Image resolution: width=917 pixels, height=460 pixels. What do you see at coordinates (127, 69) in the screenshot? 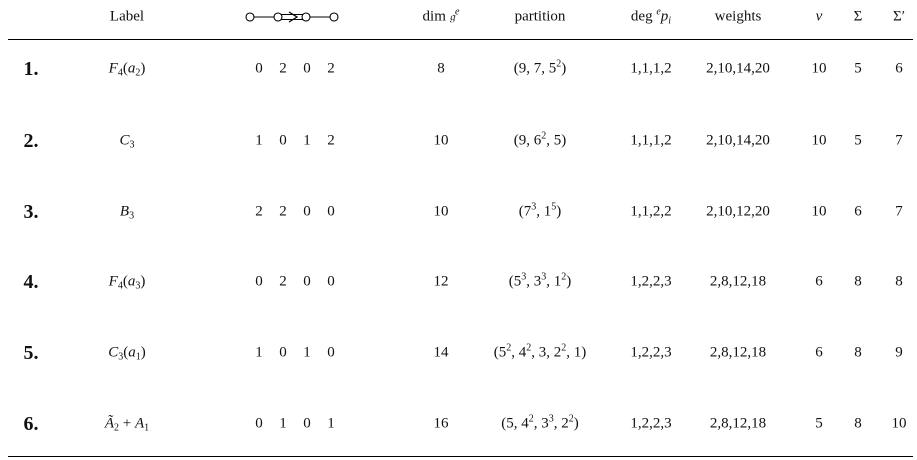
I see `orbit-label: F4(a2)` at bounding box center [127, 69].